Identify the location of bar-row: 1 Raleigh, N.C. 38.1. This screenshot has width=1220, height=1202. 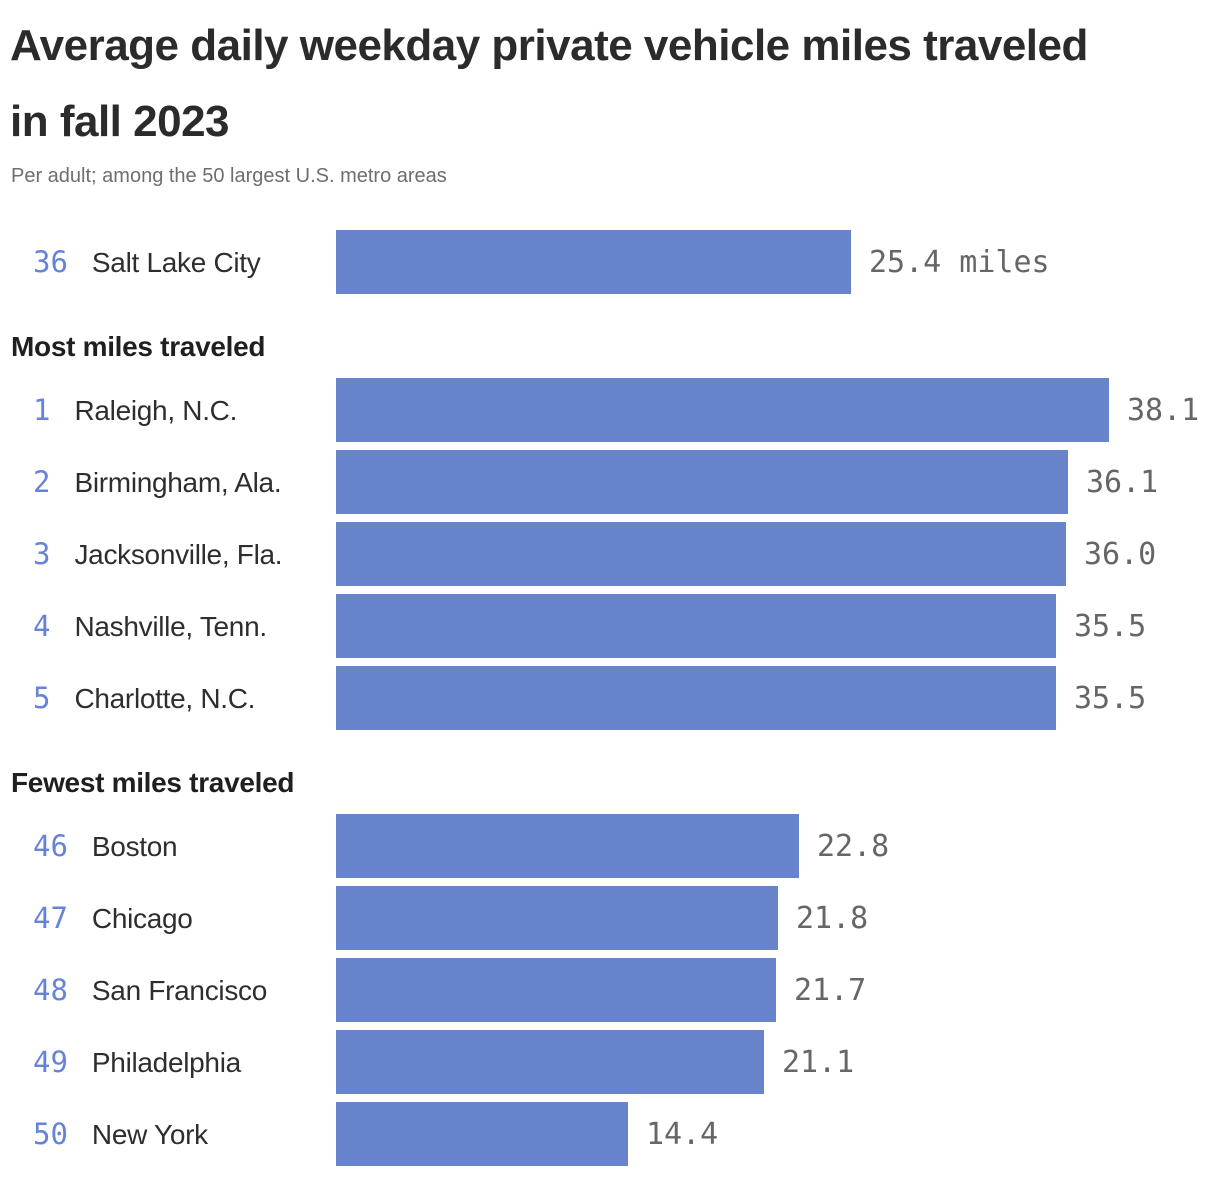
(610, 410).